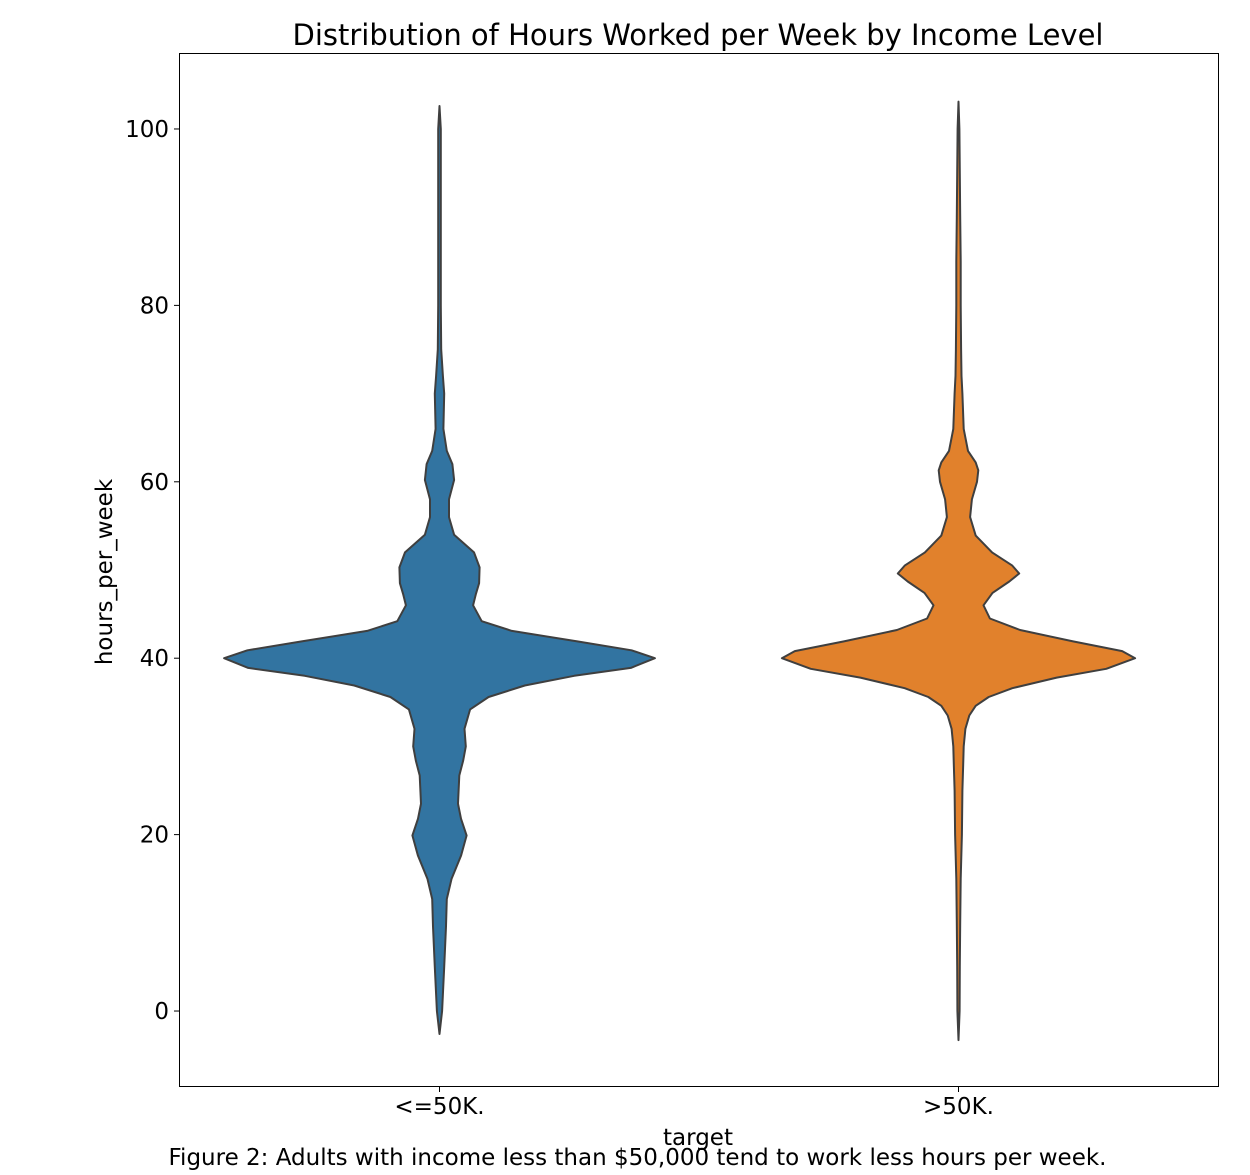 The width and height of the screenshot is (1250, 1175). What do you see at coordinates (147, 130) in the screenshot?
I see `y-tick-label: 100` at bounding box center [147, 130].